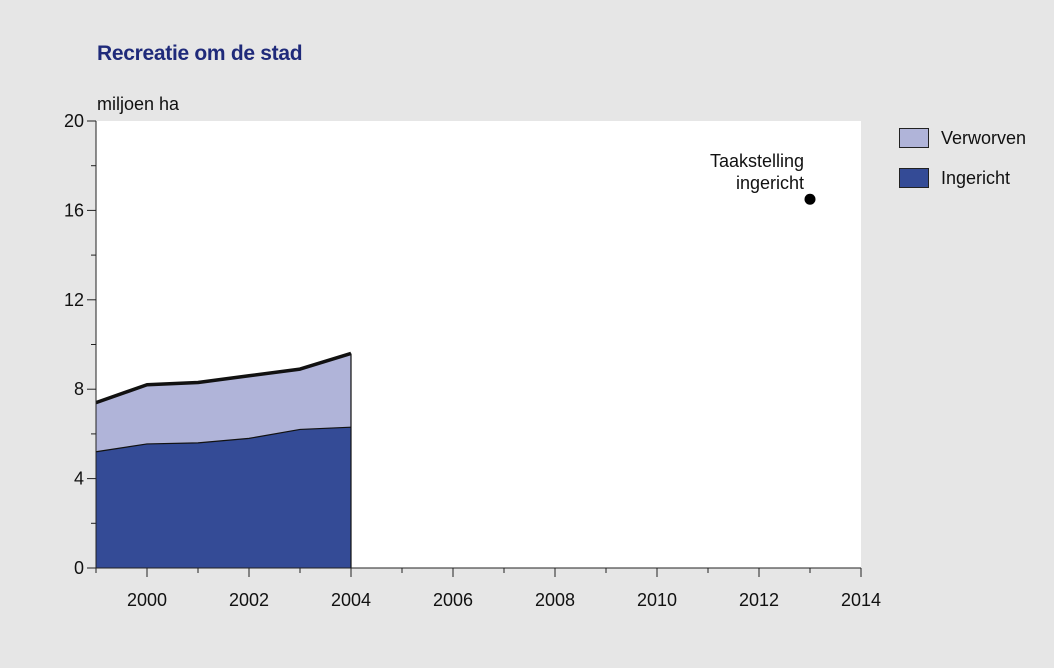 The width and height of the screenshot is (1054, 668). What do you see at coordinates (759, 600) in the screenshot?
I see `x-tick-label-2012: 2012` at bounding box center [759, 600].